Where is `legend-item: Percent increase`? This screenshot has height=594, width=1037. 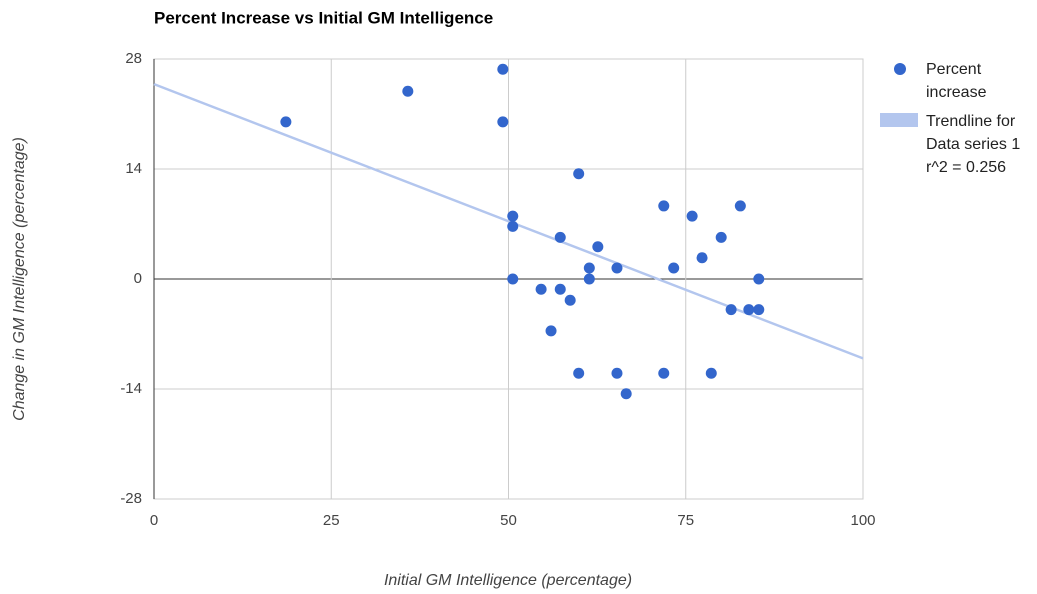 legend-item: Percent increase is located at coordinates (958, 81).